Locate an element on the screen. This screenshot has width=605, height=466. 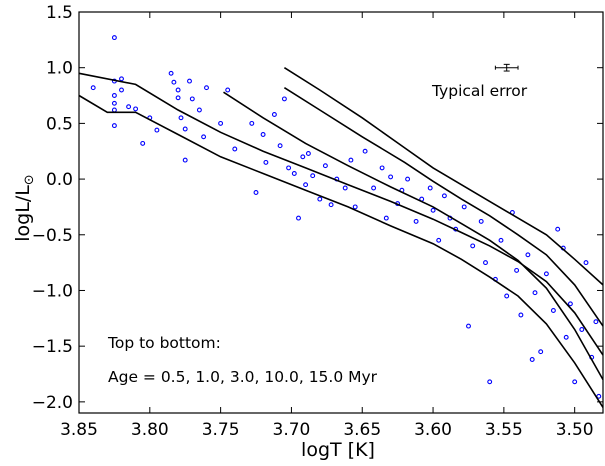
y-axis-label-main: logL/L is located at coordinates (23, 213).